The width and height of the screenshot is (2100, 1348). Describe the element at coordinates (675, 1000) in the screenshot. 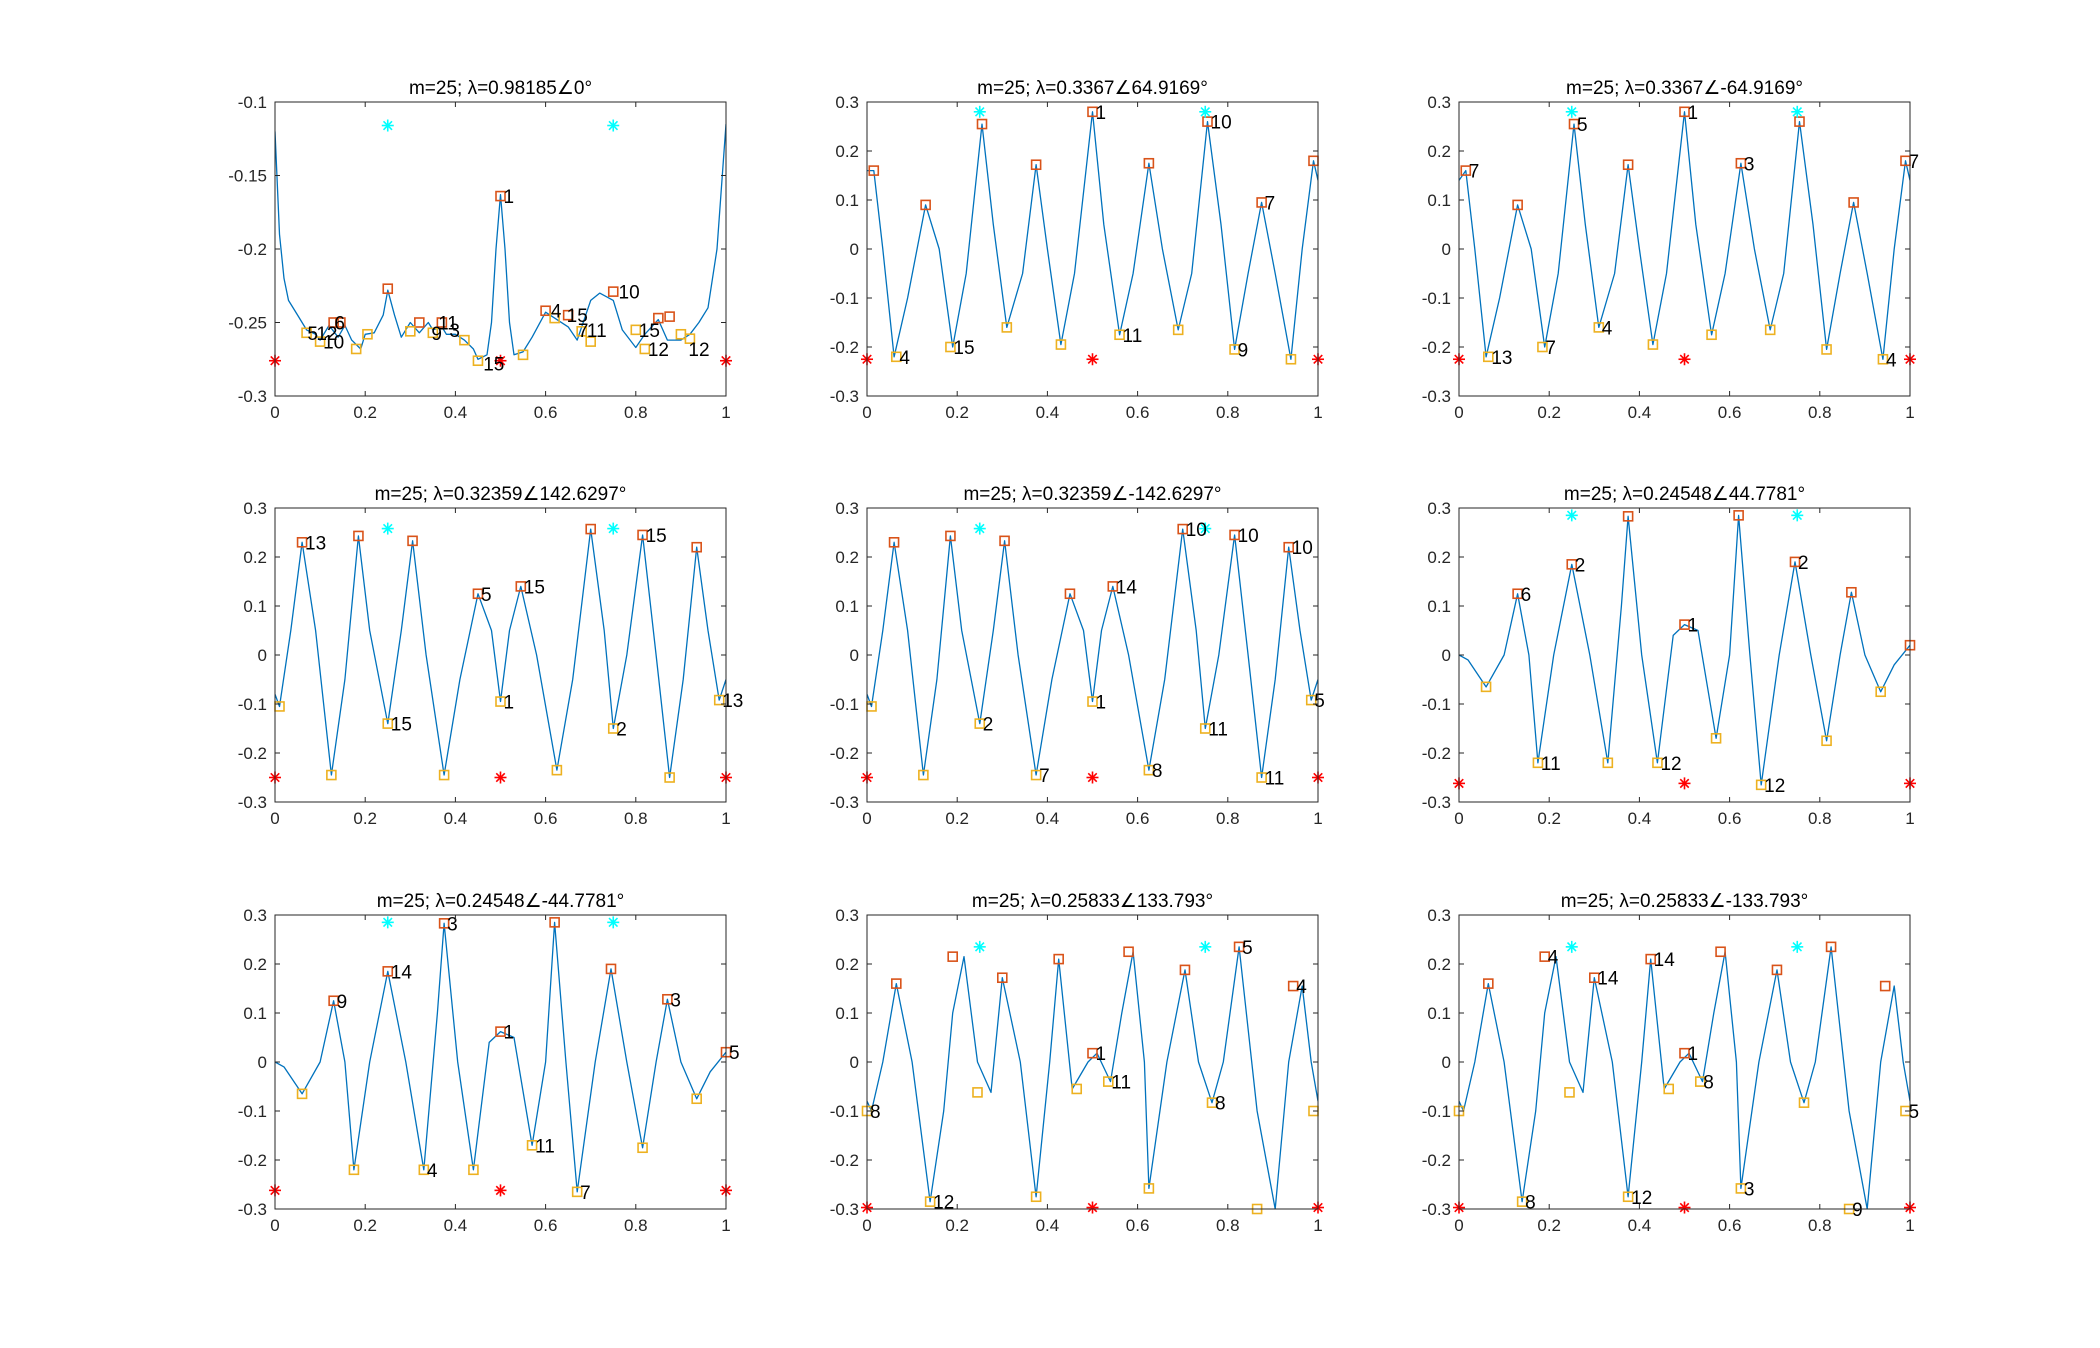

I see `point-label: 3` at that location.